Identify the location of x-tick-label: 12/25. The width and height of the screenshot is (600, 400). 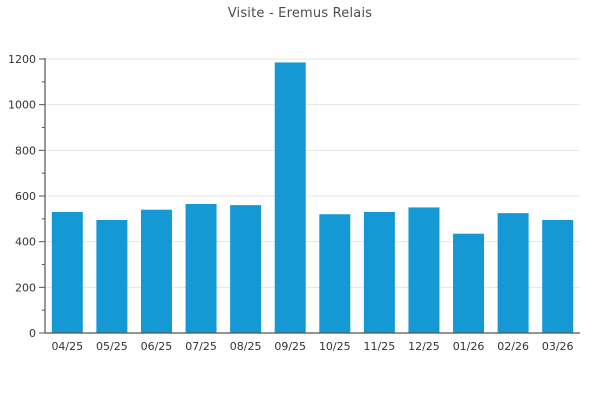
(424, 346).